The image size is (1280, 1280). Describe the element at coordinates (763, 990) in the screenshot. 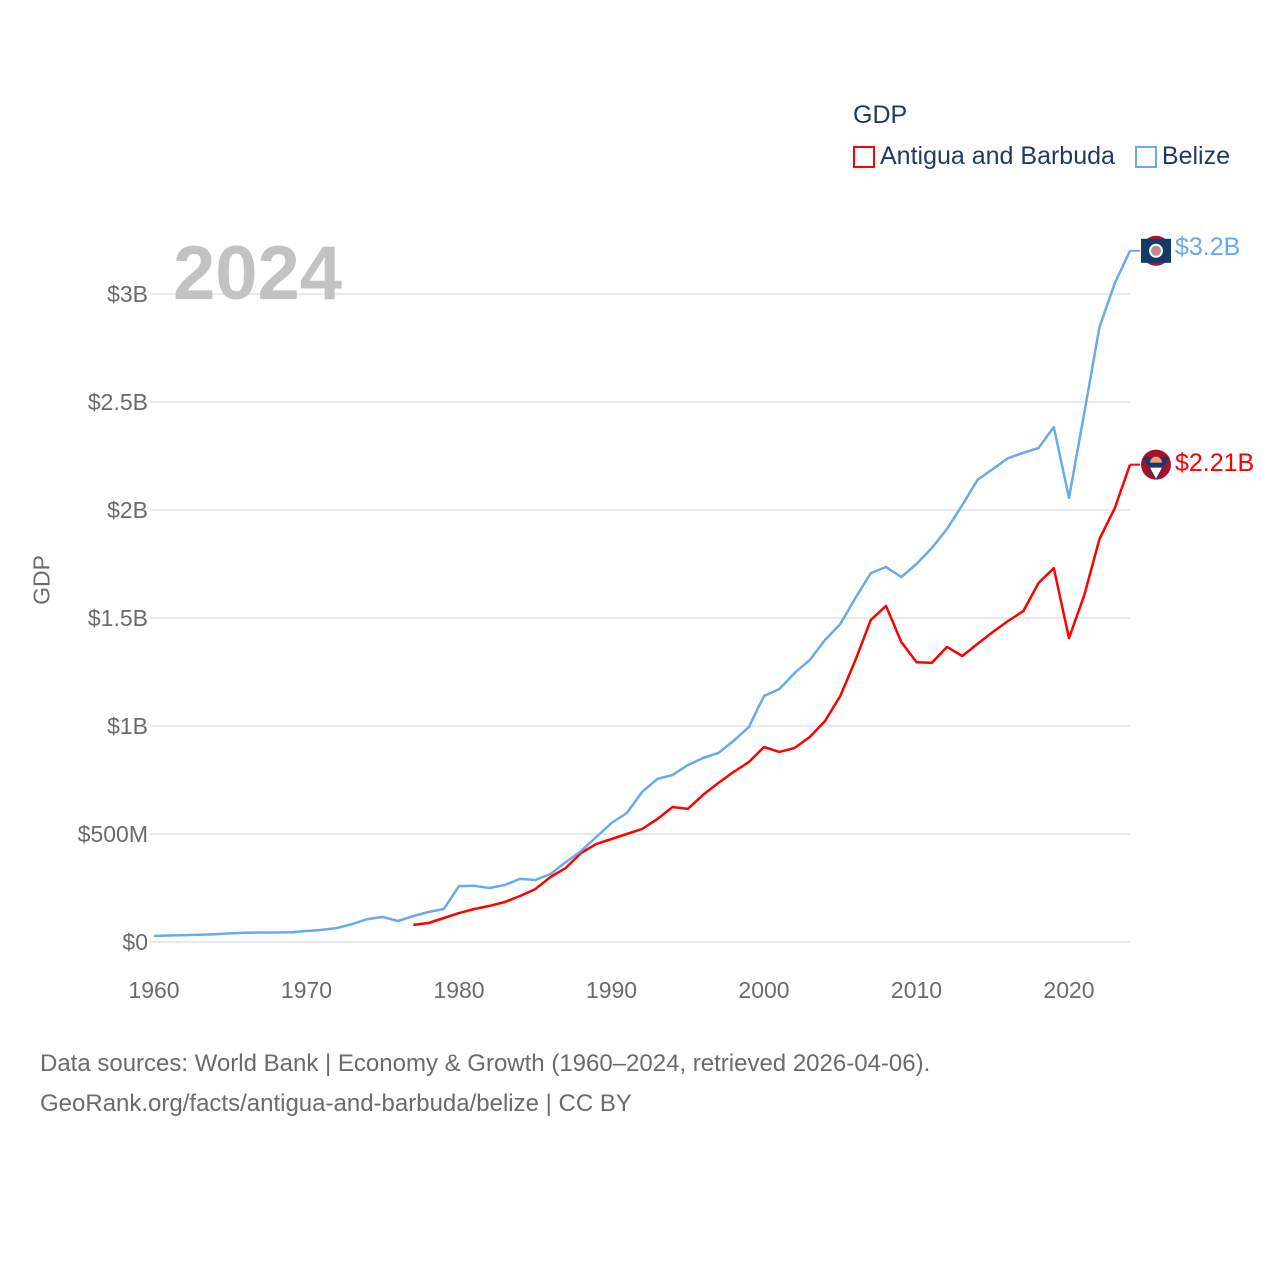

I see `x-tick-label: 2000` at that location.